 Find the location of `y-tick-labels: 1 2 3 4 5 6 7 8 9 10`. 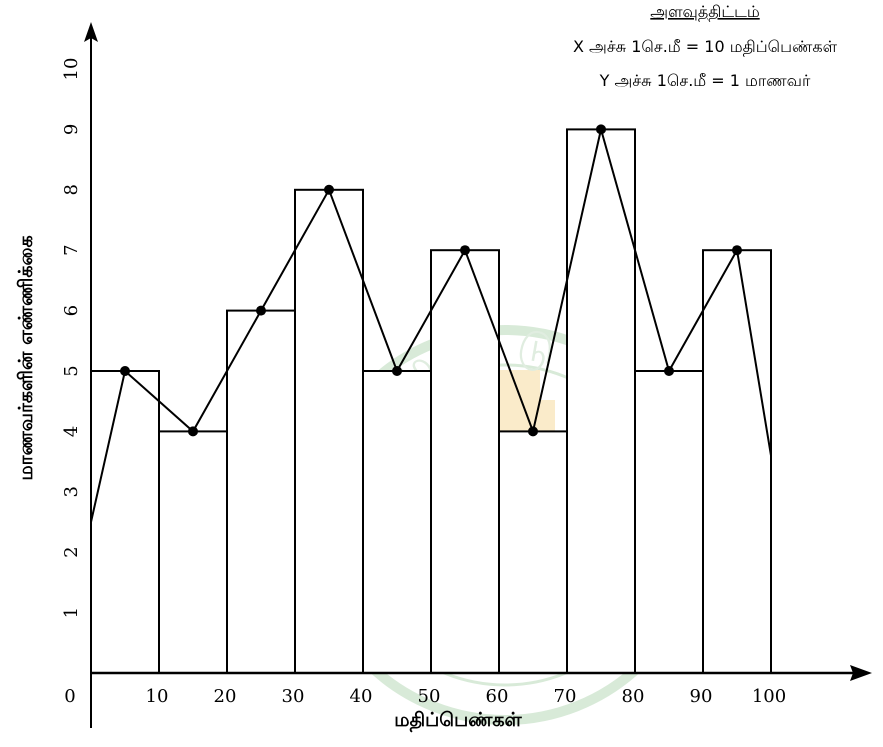

y-tick-labels: 1 2 3 4 5 6 7 8 9 10 is located at coordinates (71, 338).